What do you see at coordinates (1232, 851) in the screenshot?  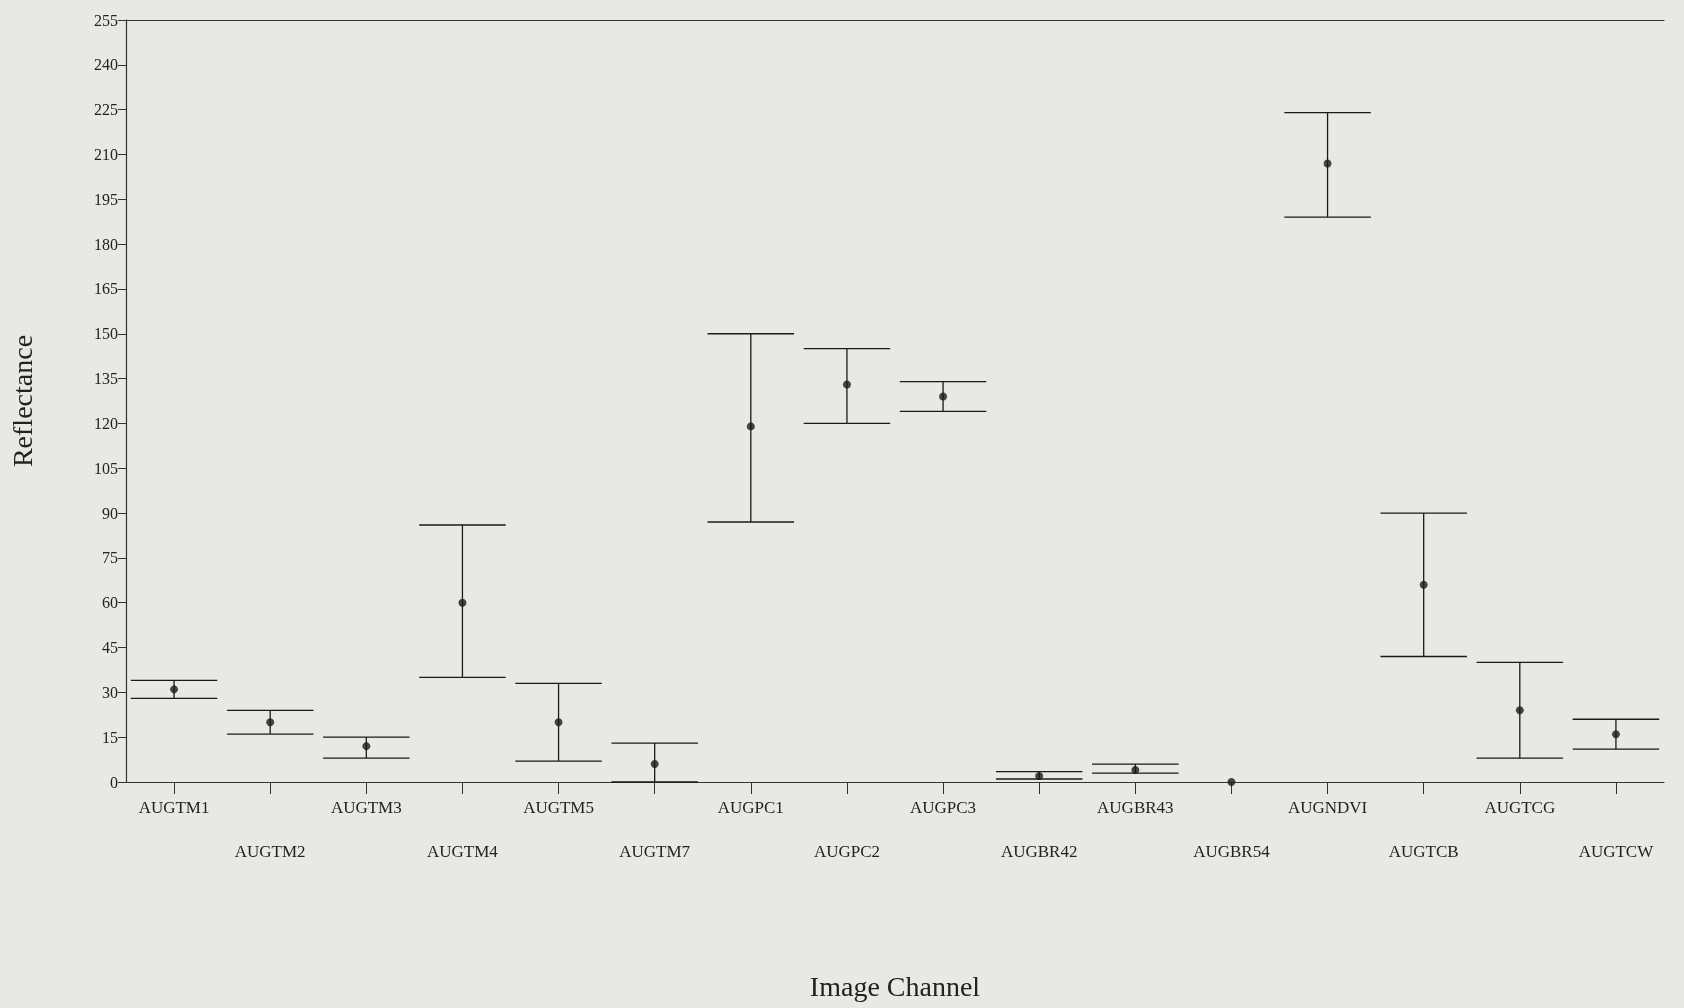 I see `x-tick-label: AUGBR54` at bounding box center [1232, 851].